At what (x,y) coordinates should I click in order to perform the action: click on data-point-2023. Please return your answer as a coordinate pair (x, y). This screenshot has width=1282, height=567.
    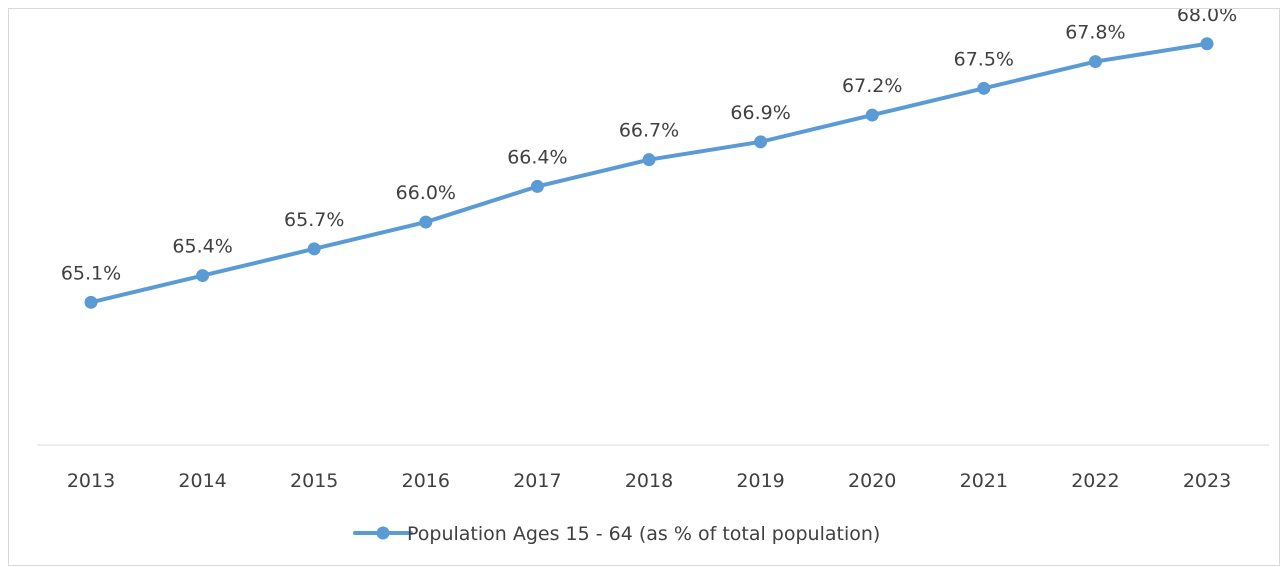
    Looking at the image, I should click on (1207, 44).